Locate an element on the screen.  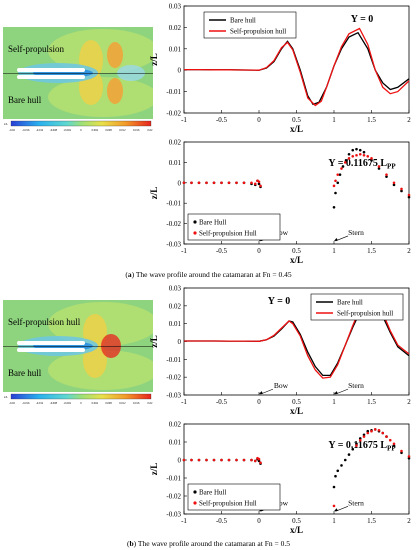
hull-shape-upper is located at coordinates (51, 70).